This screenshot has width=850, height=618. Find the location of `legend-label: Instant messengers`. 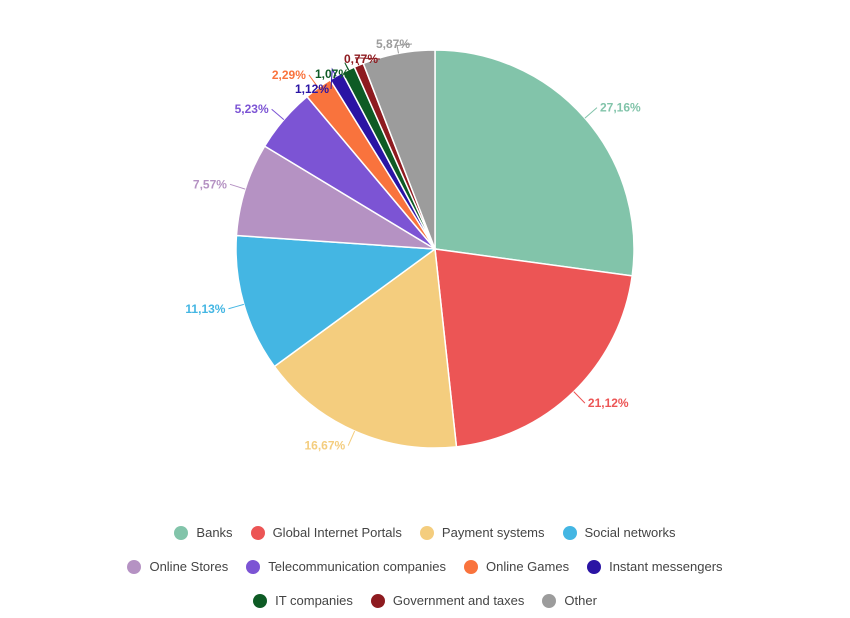

legend-label: Instant messengers is located at coordinates (666, 566).